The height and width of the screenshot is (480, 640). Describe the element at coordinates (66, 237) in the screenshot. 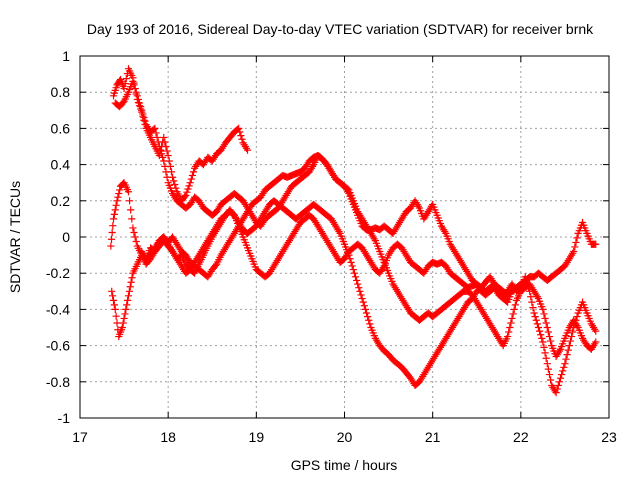

I see `y-tick-label: 0` at that location.